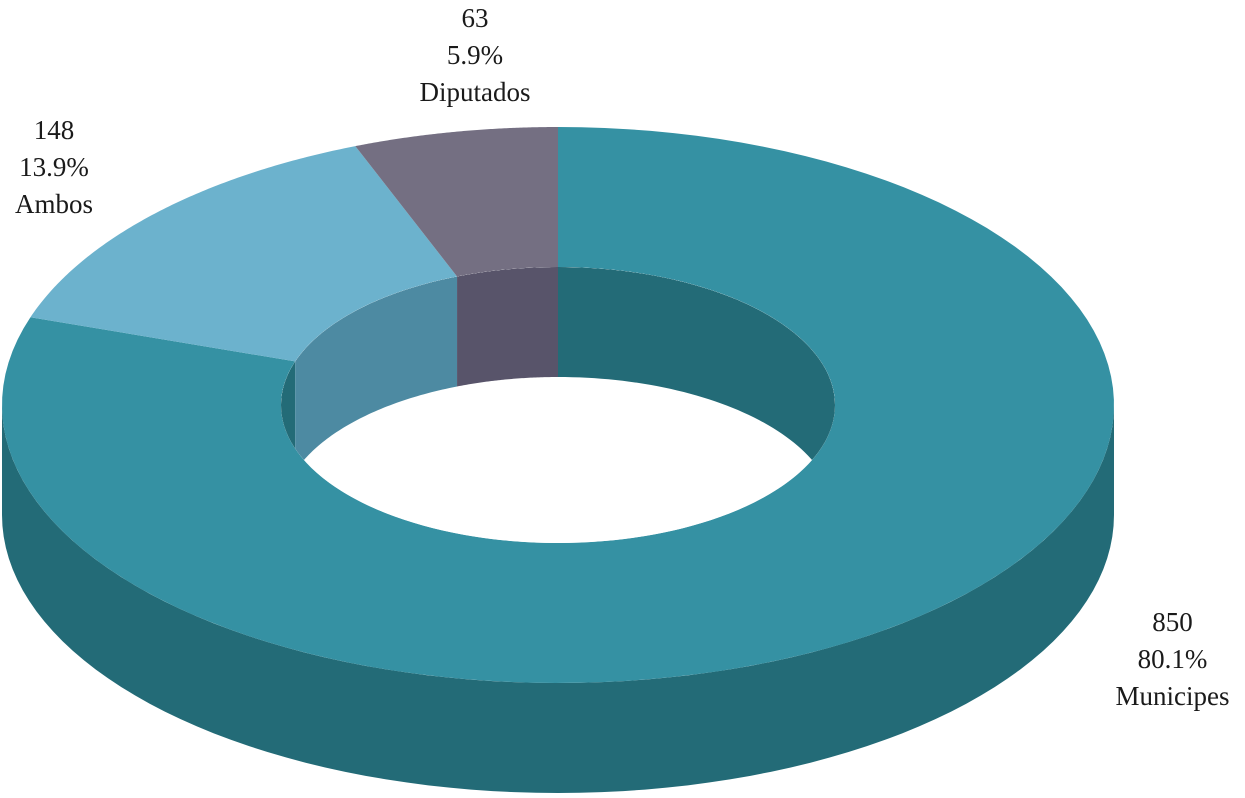 This screenshot has width=1245, height=798. I want to click on inner-wall-ambos, so click(376, 374).